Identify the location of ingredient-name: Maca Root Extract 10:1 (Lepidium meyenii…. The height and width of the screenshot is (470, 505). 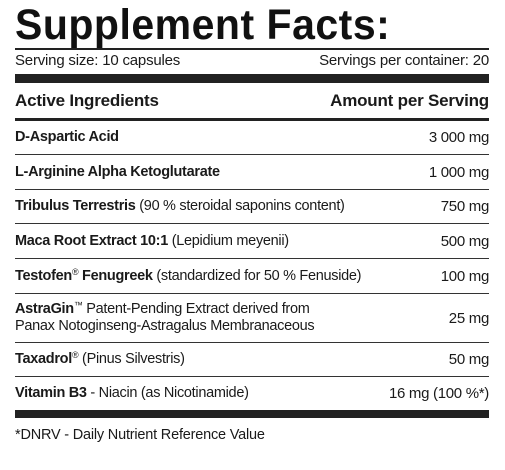
(223, 241).